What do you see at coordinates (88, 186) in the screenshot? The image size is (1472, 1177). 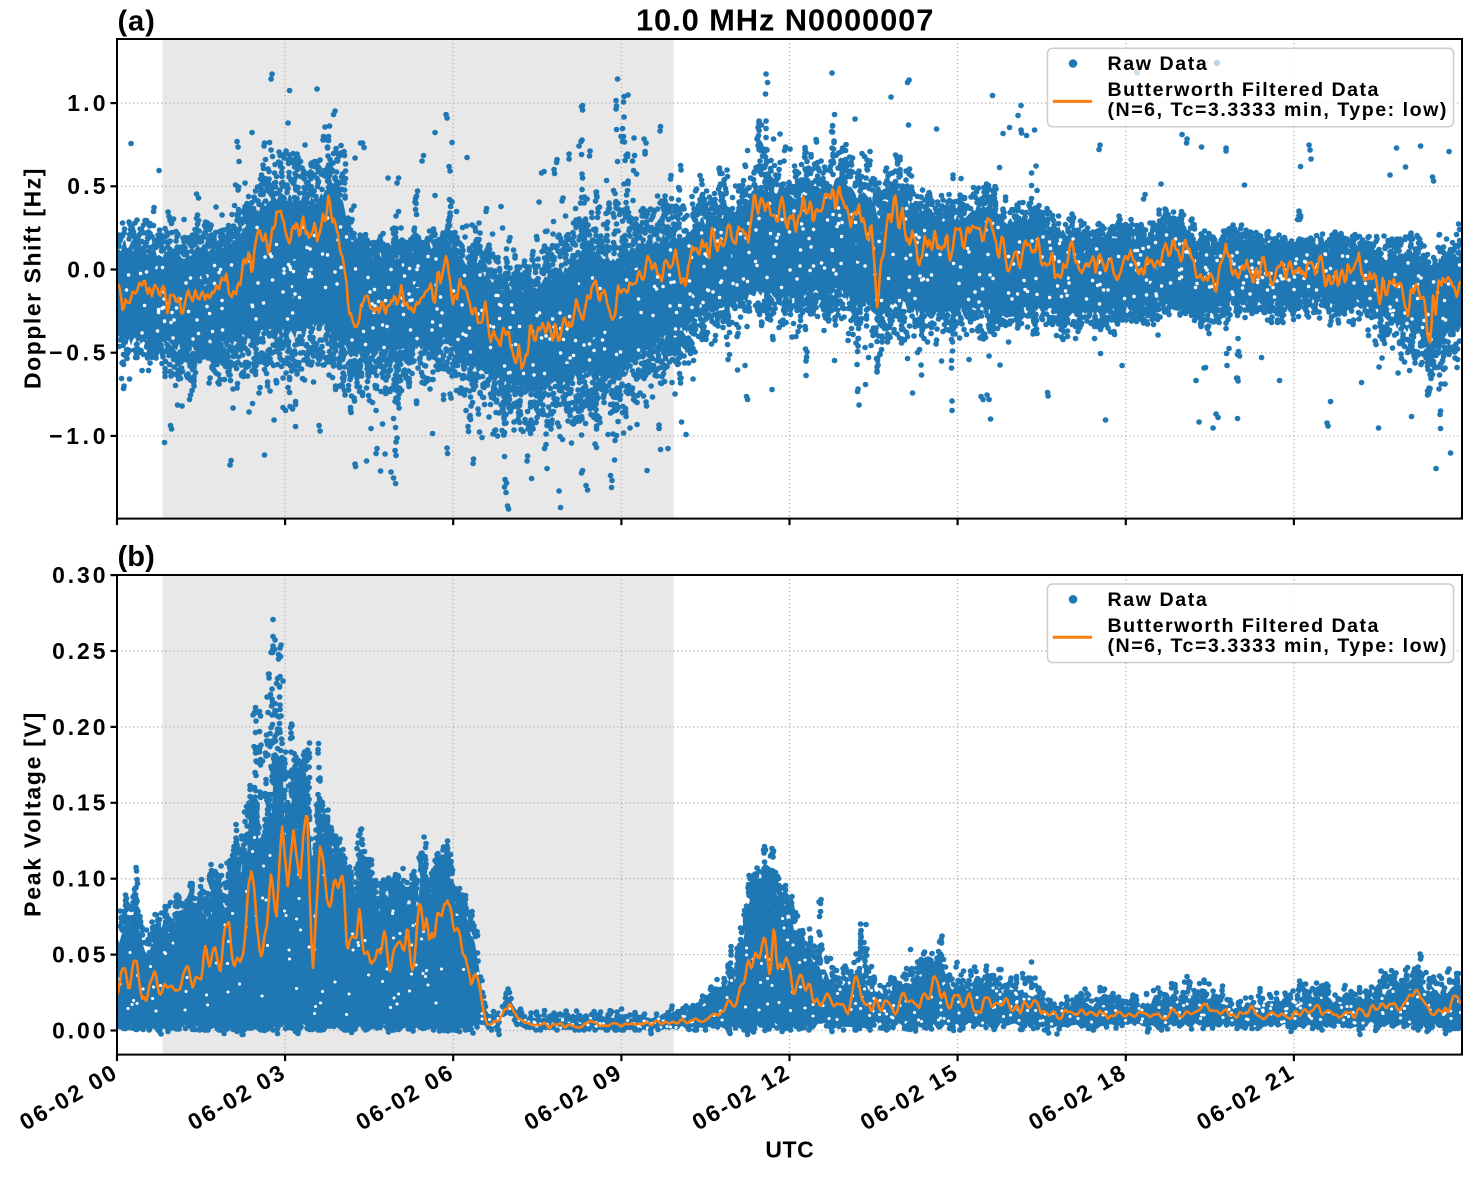 I see `svg-text: 0.5` at bounding box center [88, 186].